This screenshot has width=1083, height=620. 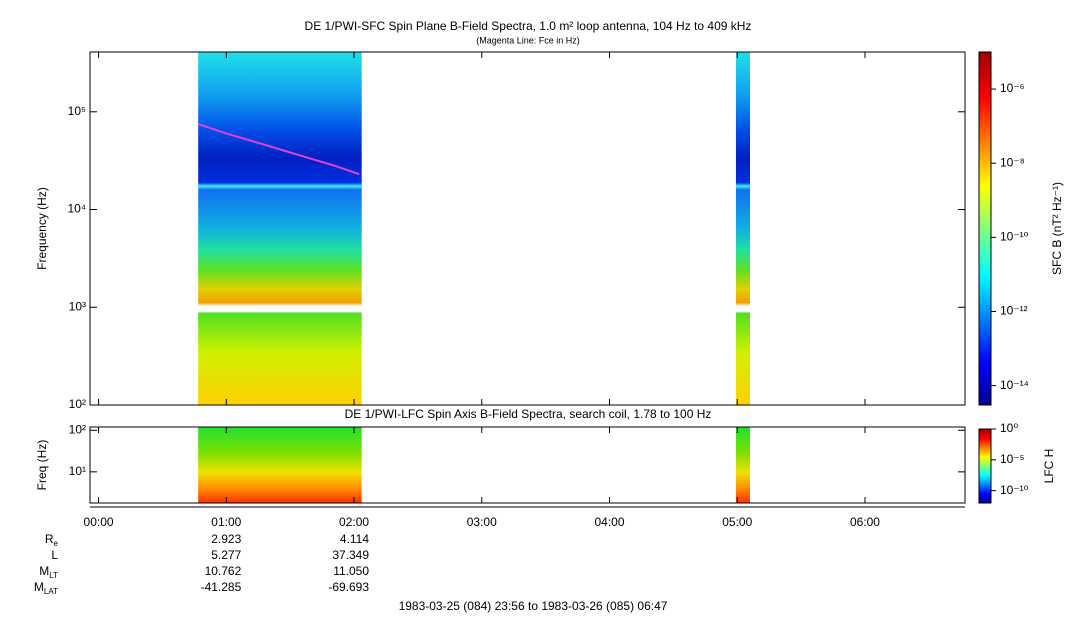 I want to click on plot-frame, so click(x=527, y=465).